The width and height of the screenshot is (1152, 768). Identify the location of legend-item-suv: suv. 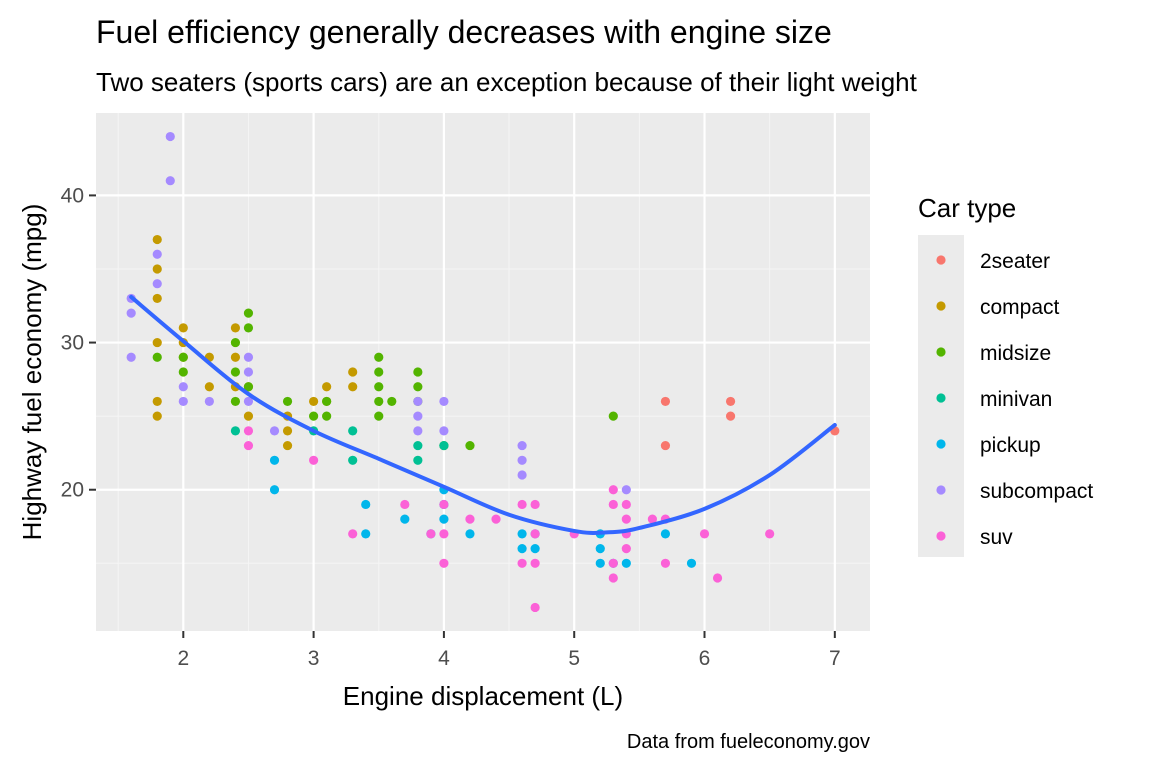
(974, 537).